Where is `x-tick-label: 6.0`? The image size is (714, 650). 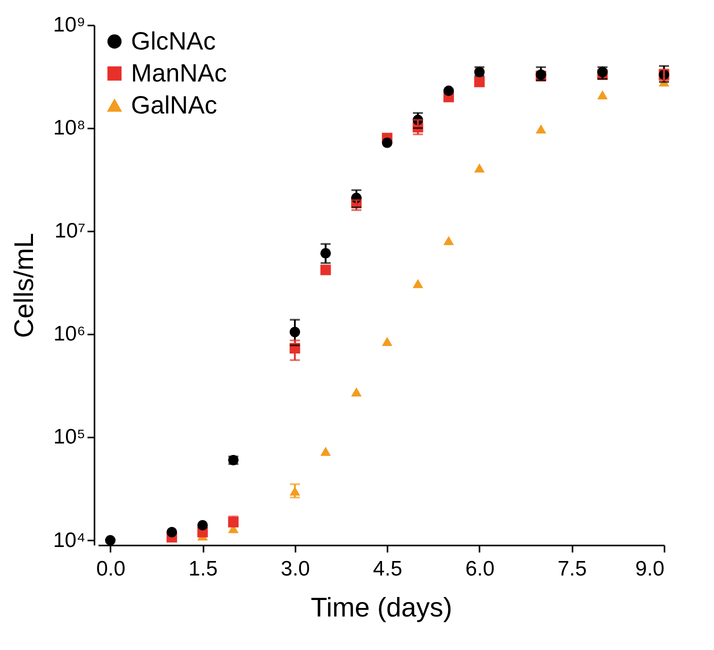
x-tick-label: 6.0 is located at coordinates (480, 569).